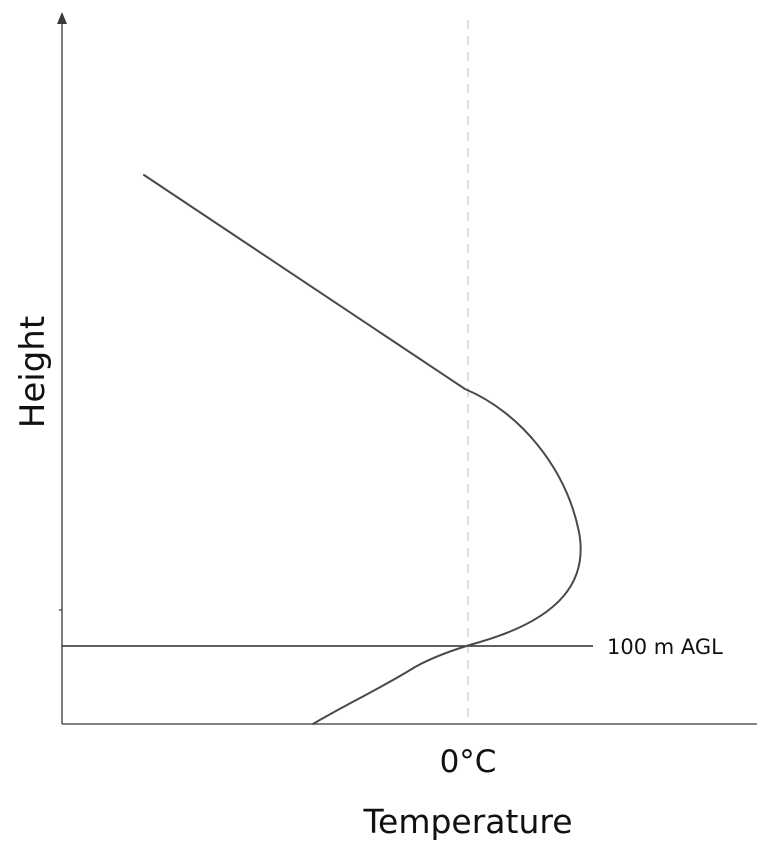 Image resolution: width=757 pixels, height=842 pixels. What do you see at coordinates (468, 762) in the screenshot?
I see `x-tick-label-zero: 0°C` at bounding box center [468, 762].